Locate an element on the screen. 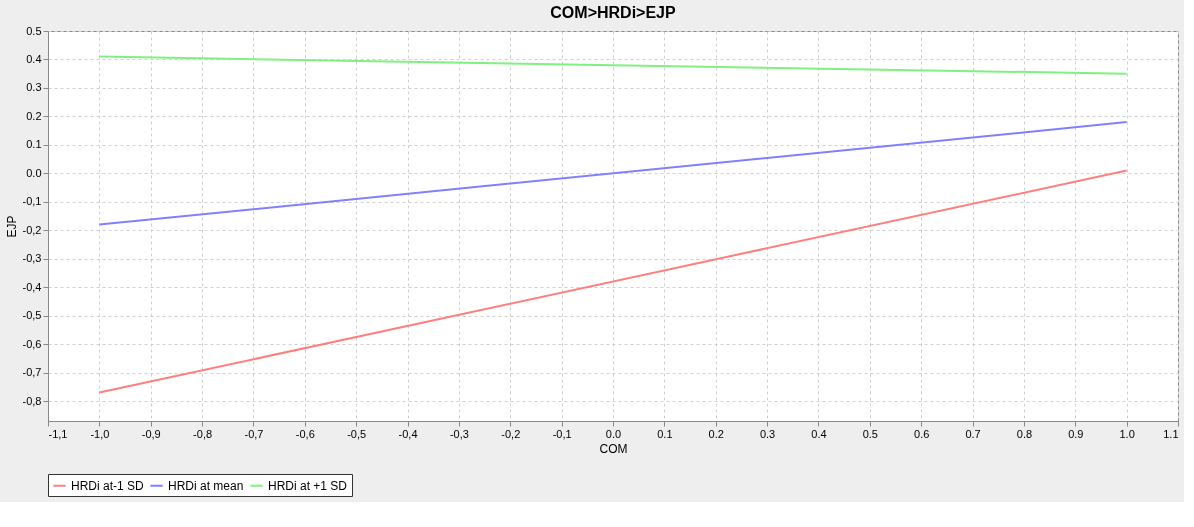 Image resolution: width=1194 pixels, height=527 pixels. x-tick-label: 1.1 is located at coordinates (1171, 433).